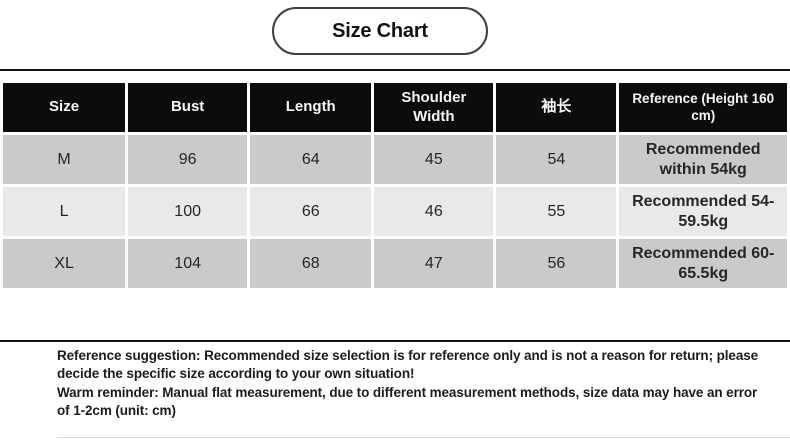 The width and height of the screenshot is (790, 443). What do you see at coordinates (311, 211) in the screenshot?
I see `cell-length: 66` at bounding box center [311, 211].